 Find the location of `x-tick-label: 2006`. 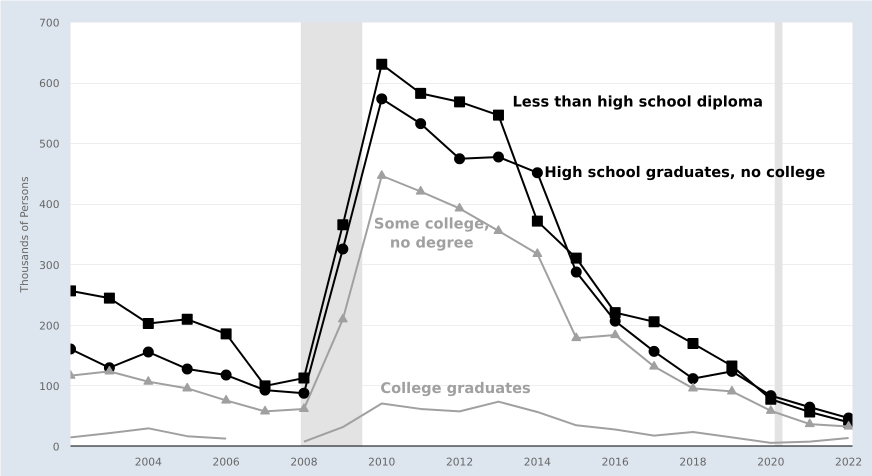

x-tick-label: 2006 is located at coordinates (226, 462).